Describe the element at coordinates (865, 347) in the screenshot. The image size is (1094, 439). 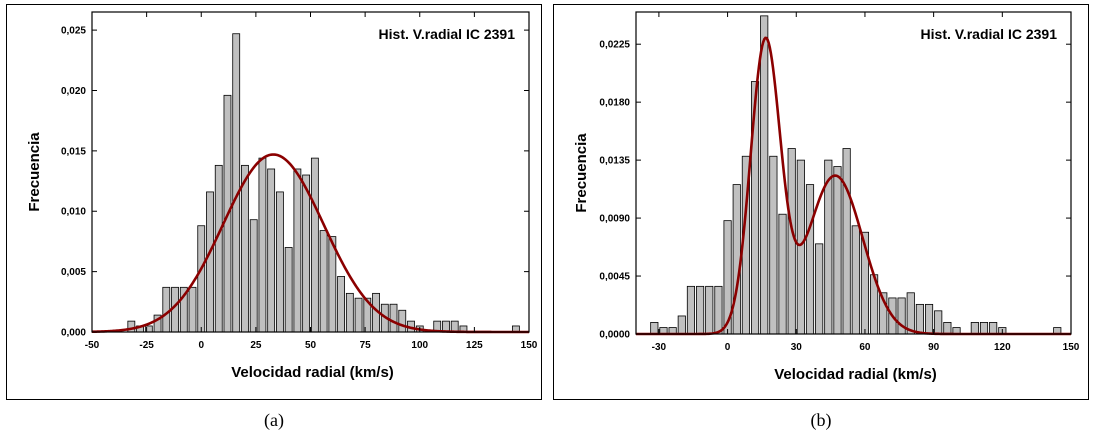
I see `x-tick-label: 60` at that location.